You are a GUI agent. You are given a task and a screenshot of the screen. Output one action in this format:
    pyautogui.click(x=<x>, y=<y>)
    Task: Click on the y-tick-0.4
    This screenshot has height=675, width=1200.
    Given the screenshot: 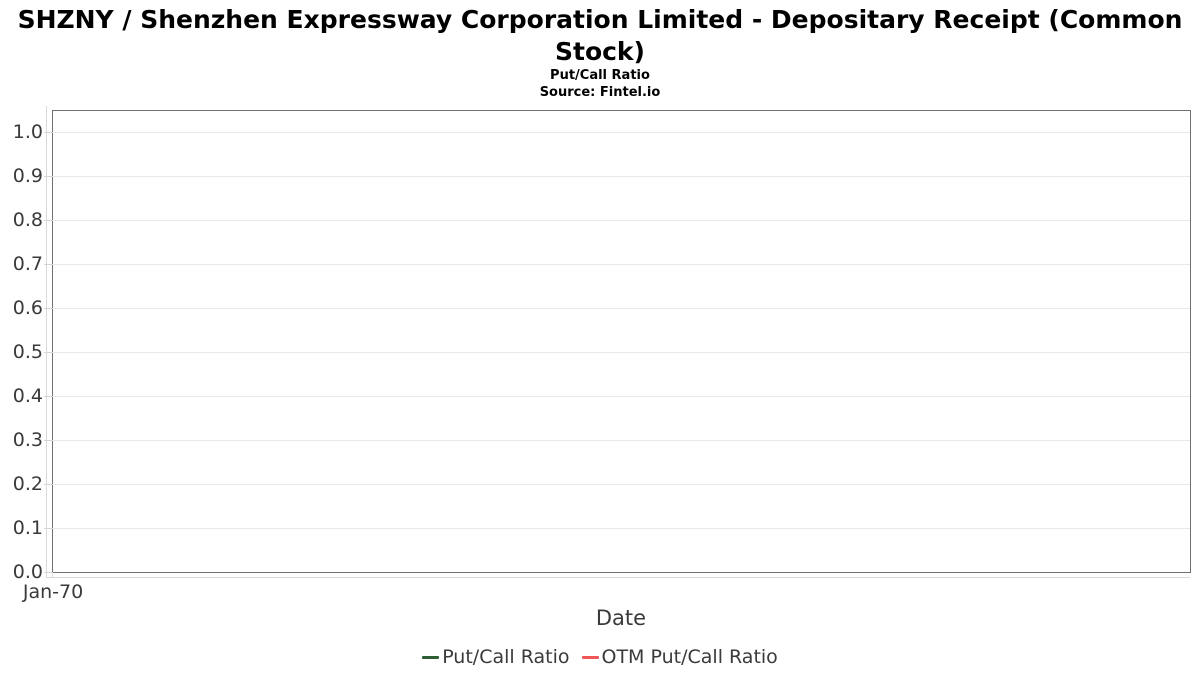 What is the action you would take?
    pyautogui.click(x=48, y=396)
    